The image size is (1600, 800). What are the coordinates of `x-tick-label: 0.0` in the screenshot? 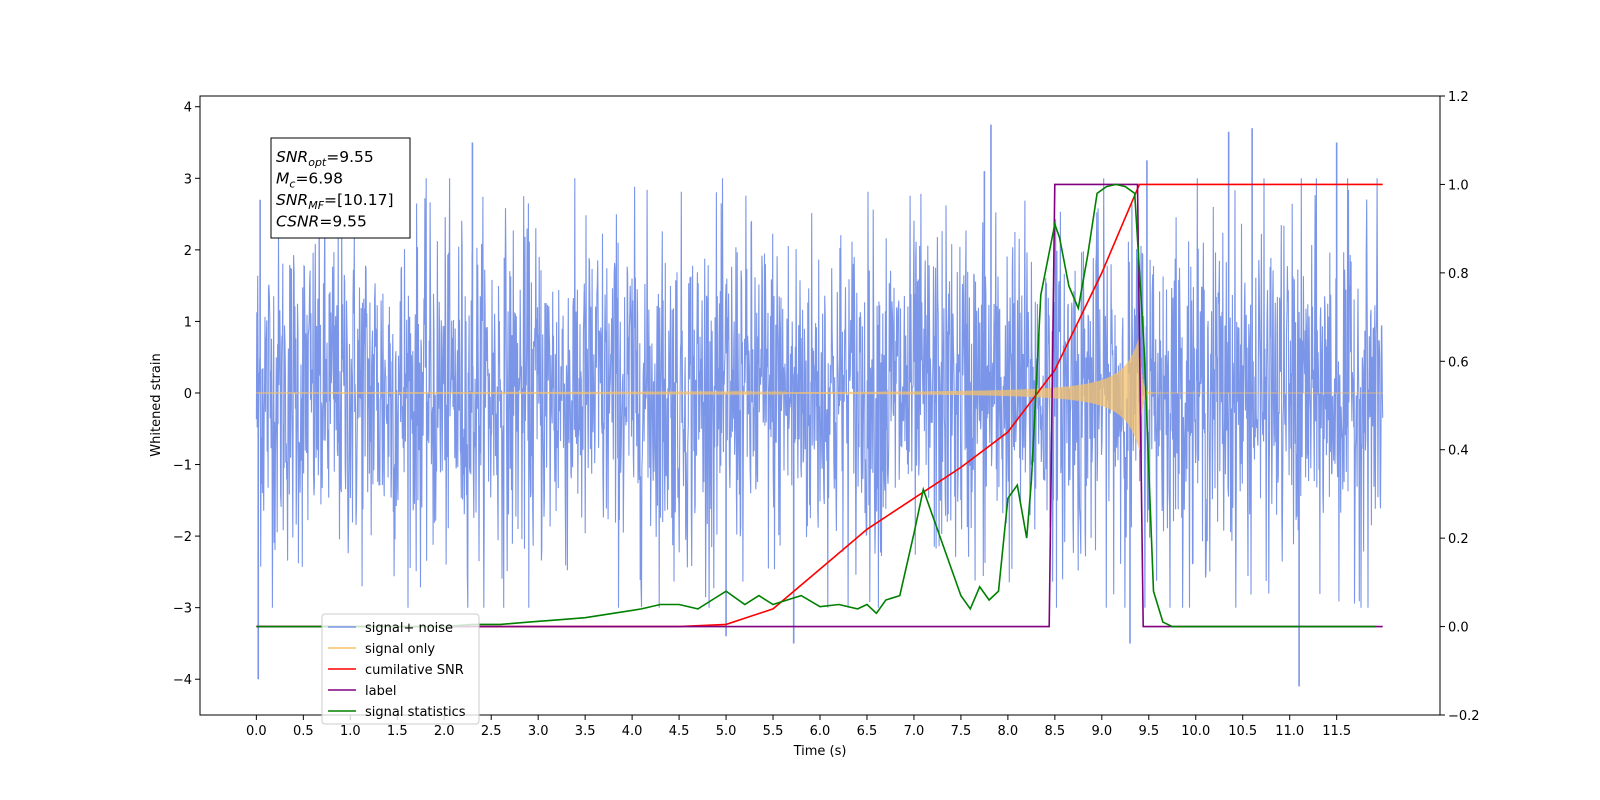 It's located at (256, 731).